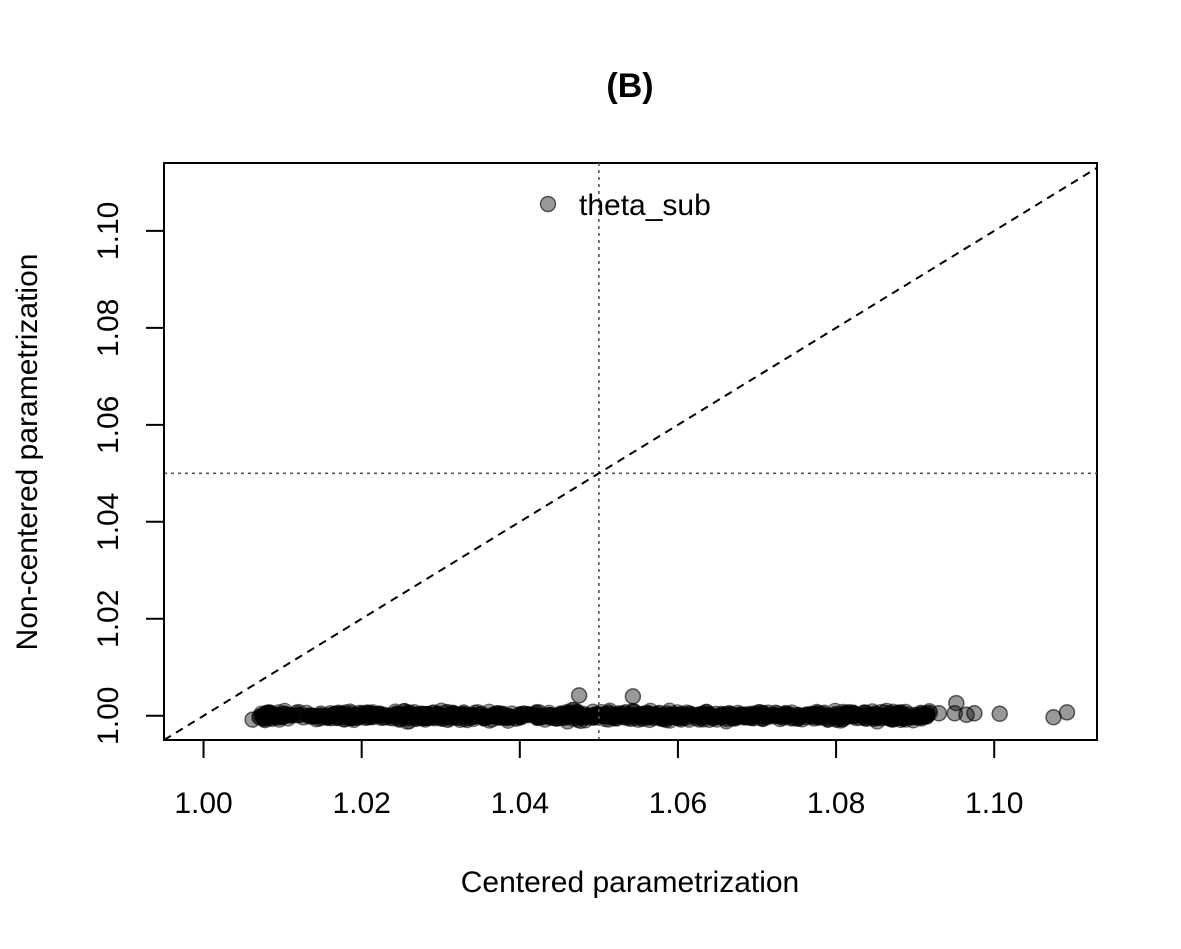 This screenshot has width=1181, height=949. What do you see at coordinates (629, 86) in the screenshot?
I see `chart-title: (B)` at bounding box center [629, 86].